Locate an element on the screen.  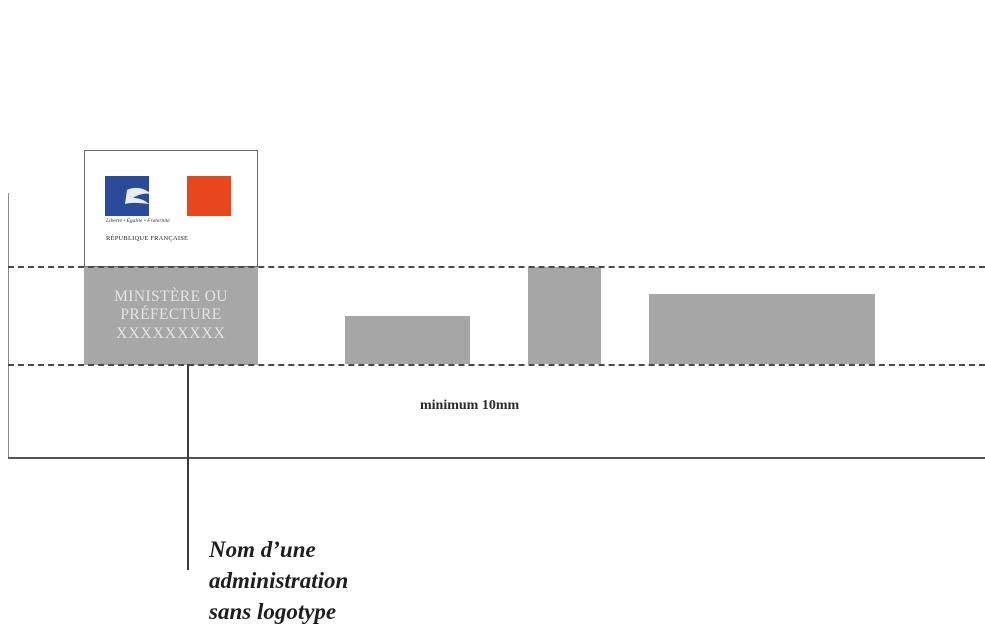
ministry-block: MINISTÈRE OU PRÉFECTURE XXXXXXXXX is located at coordinates (171, 316).